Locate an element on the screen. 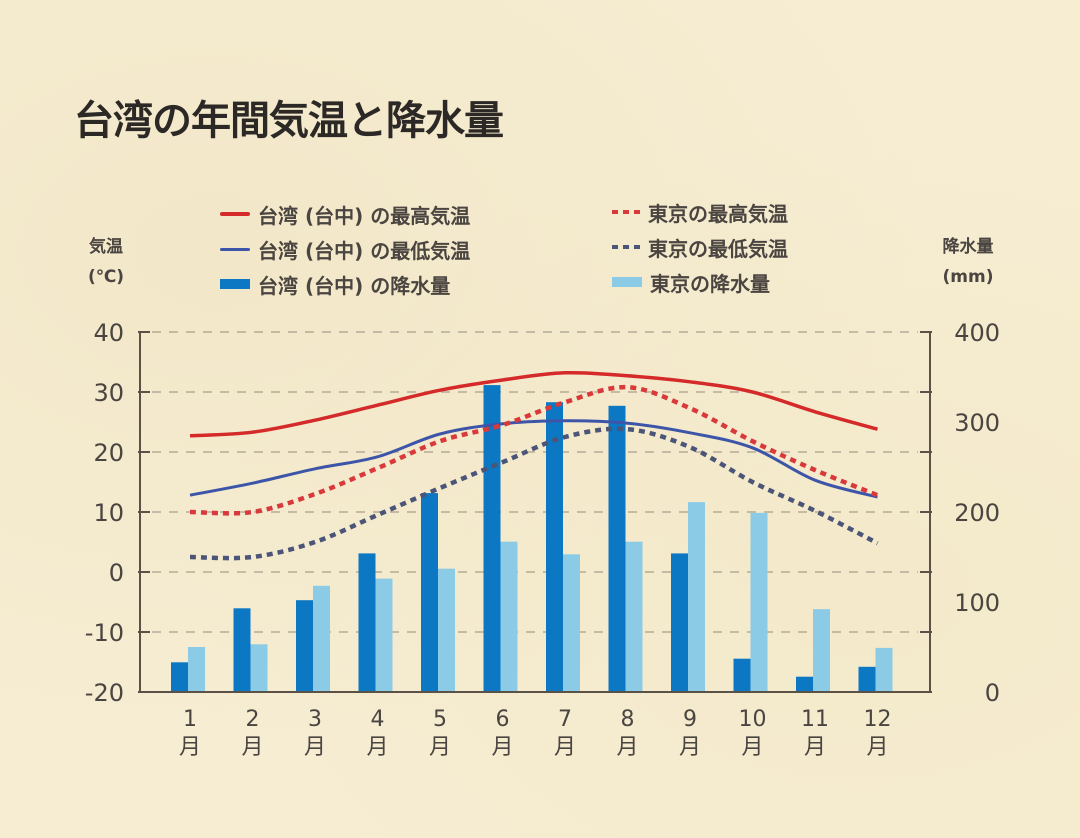 The width and height of the screenshot is (1080, 838). left-tick-label: 30 is located at coordinates (108, 393).